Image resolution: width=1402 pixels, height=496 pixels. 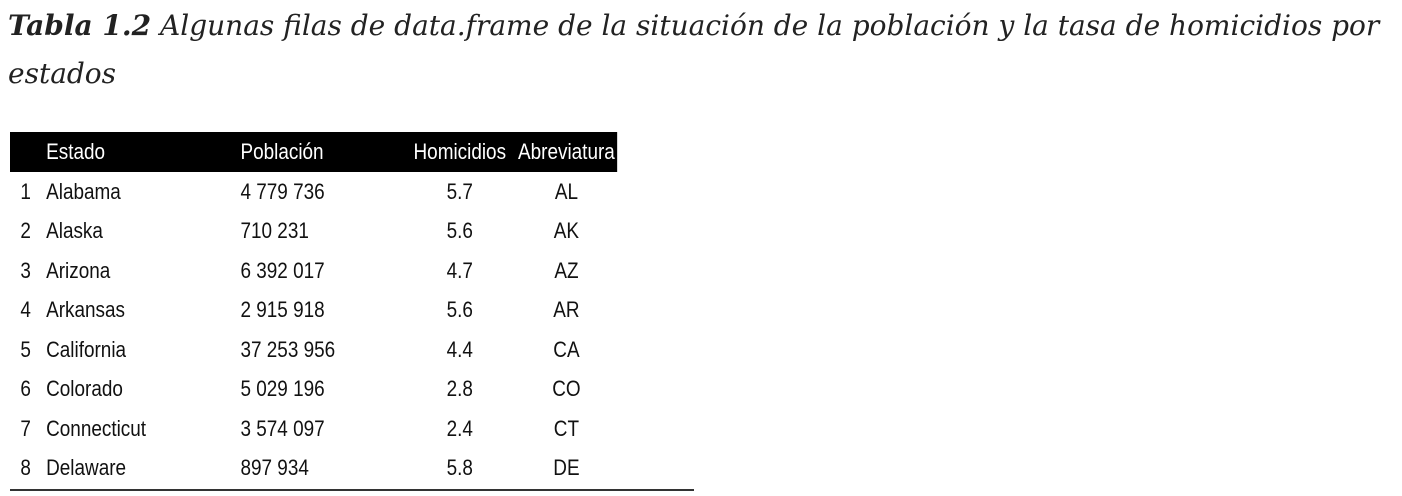 I want to click on cell-poblacion: 2 915 918, so click(x=282, y=310).